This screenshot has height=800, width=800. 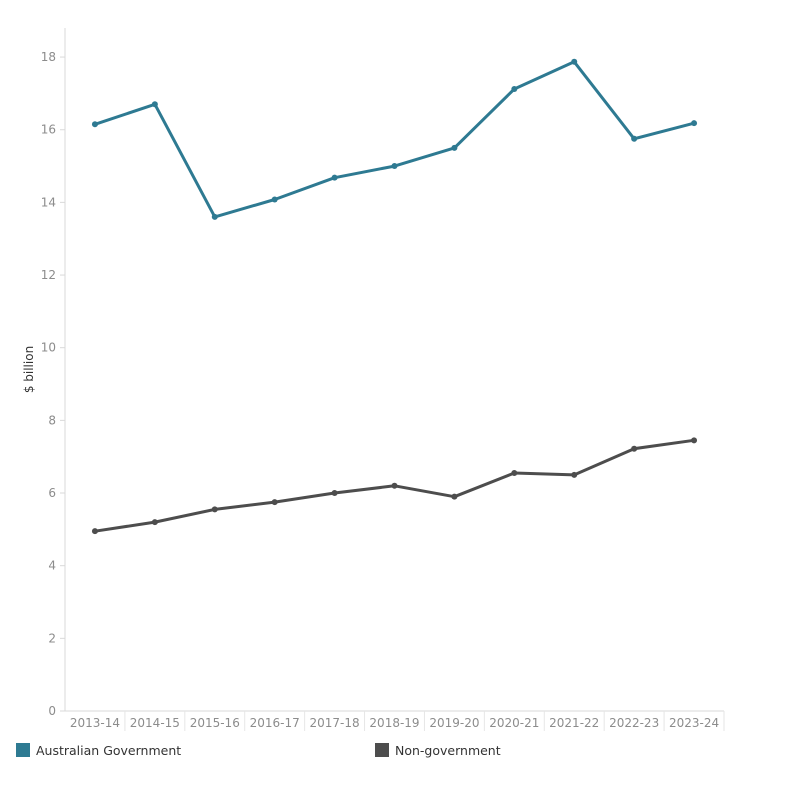 What do you see at coordinates (52, 711) in the screenshot?
I see `y-tick-label: 0` at bounding box center [52, 711].